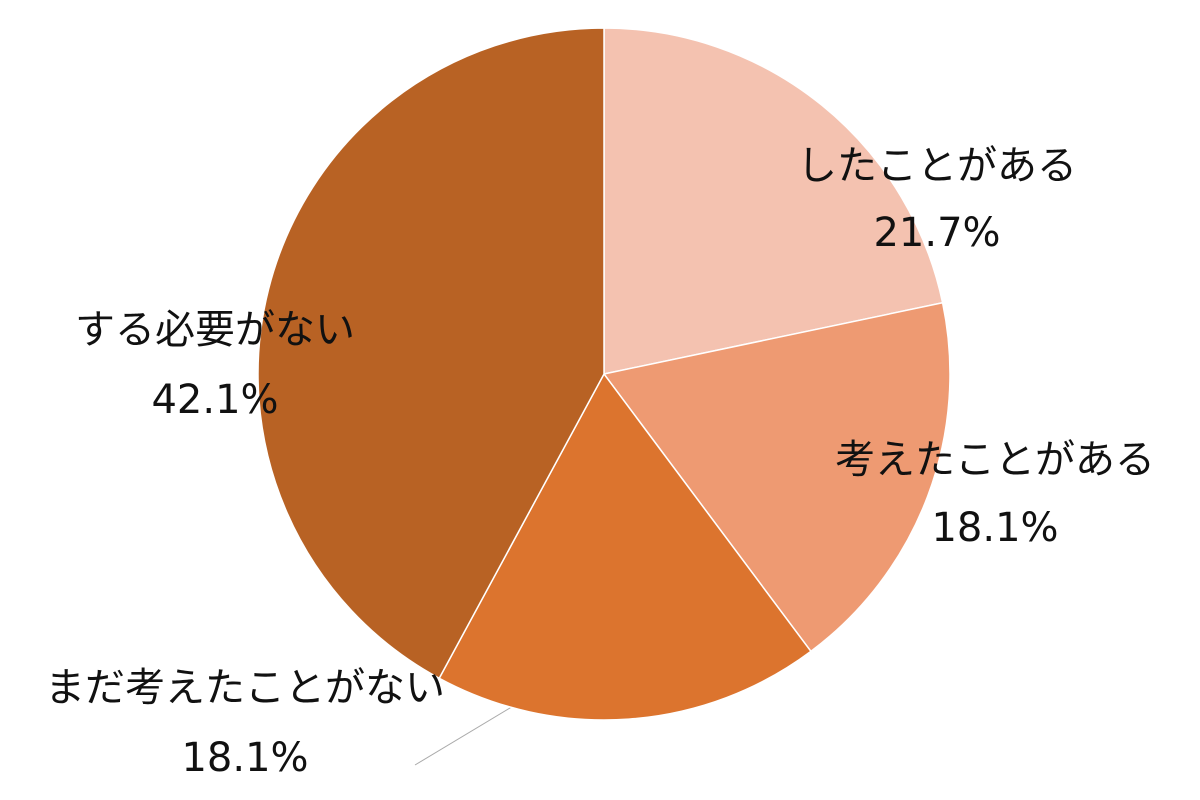 The width and height of the screenshot is (1200, 800). I want to click on slice-value: 42.1%, so click(214, 400).